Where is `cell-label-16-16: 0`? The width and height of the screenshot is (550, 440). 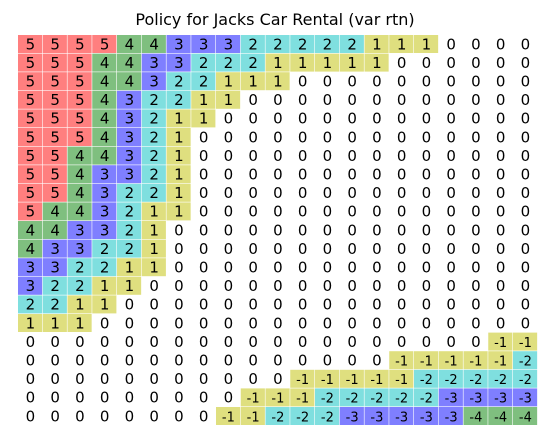 cell-label-16-16: 0 is located at coordinates (427, 342).